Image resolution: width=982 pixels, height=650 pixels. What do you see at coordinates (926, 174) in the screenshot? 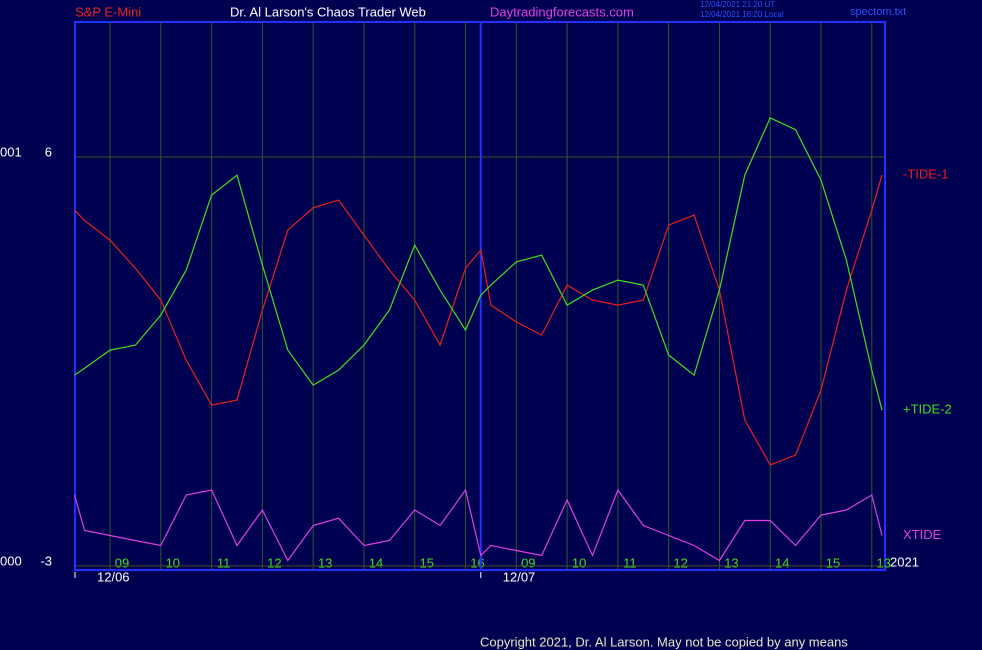
I see `series-label: -TIDE-1` at bounding box center [926, 174].